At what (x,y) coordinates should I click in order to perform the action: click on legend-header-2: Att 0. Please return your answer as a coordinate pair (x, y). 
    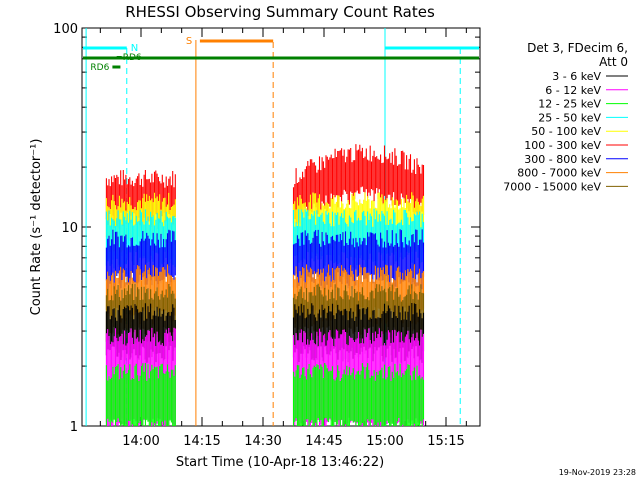
    Looking at the image, I should click on (613, 62).